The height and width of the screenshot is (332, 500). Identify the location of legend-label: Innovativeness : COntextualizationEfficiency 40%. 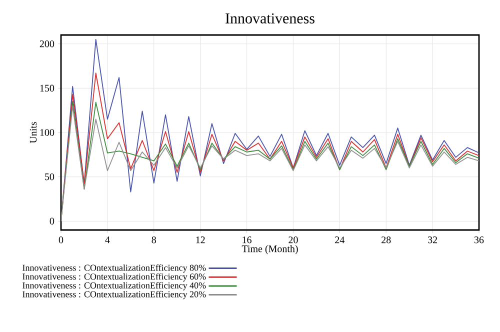
(114, 286).